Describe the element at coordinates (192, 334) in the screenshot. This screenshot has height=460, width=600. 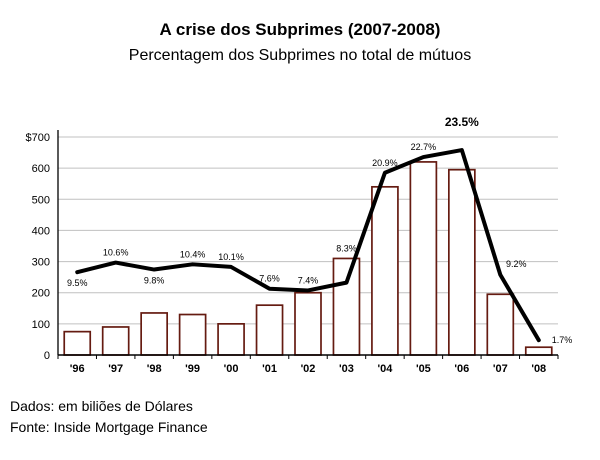
I see `bar-'99` at that location.